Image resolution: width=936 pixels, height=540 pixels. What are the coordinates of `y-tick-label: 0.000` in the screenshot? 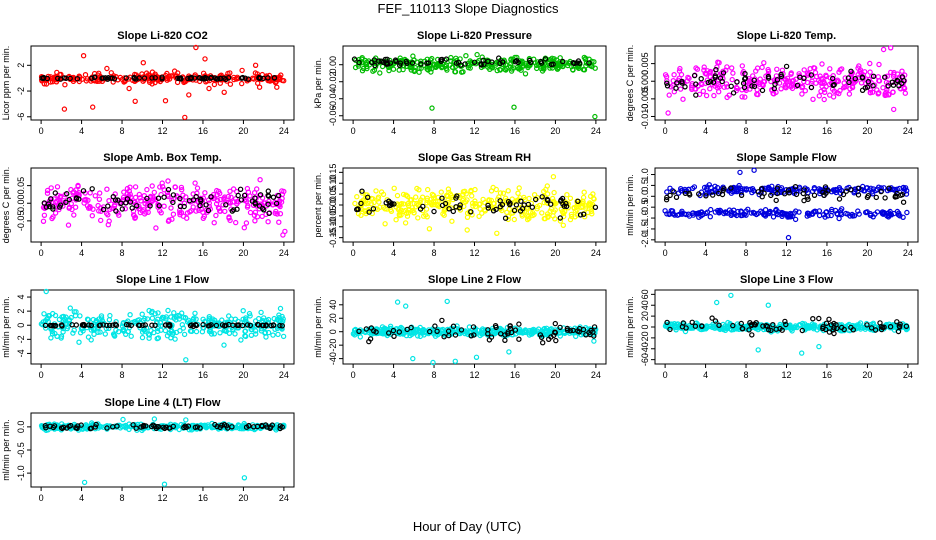 It's located at (645, 81).